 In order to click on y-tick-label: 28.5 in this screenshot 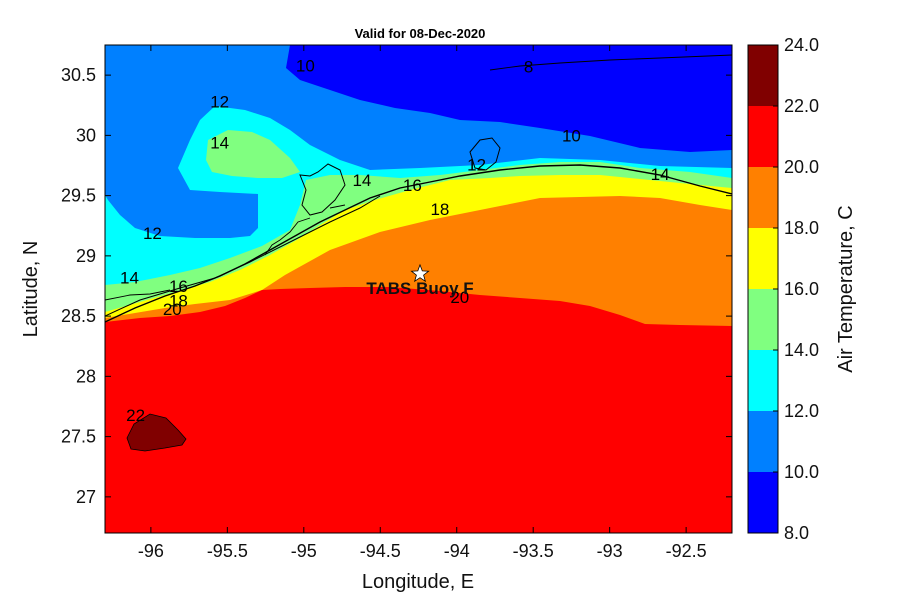, I will do `click(78, 316)`.